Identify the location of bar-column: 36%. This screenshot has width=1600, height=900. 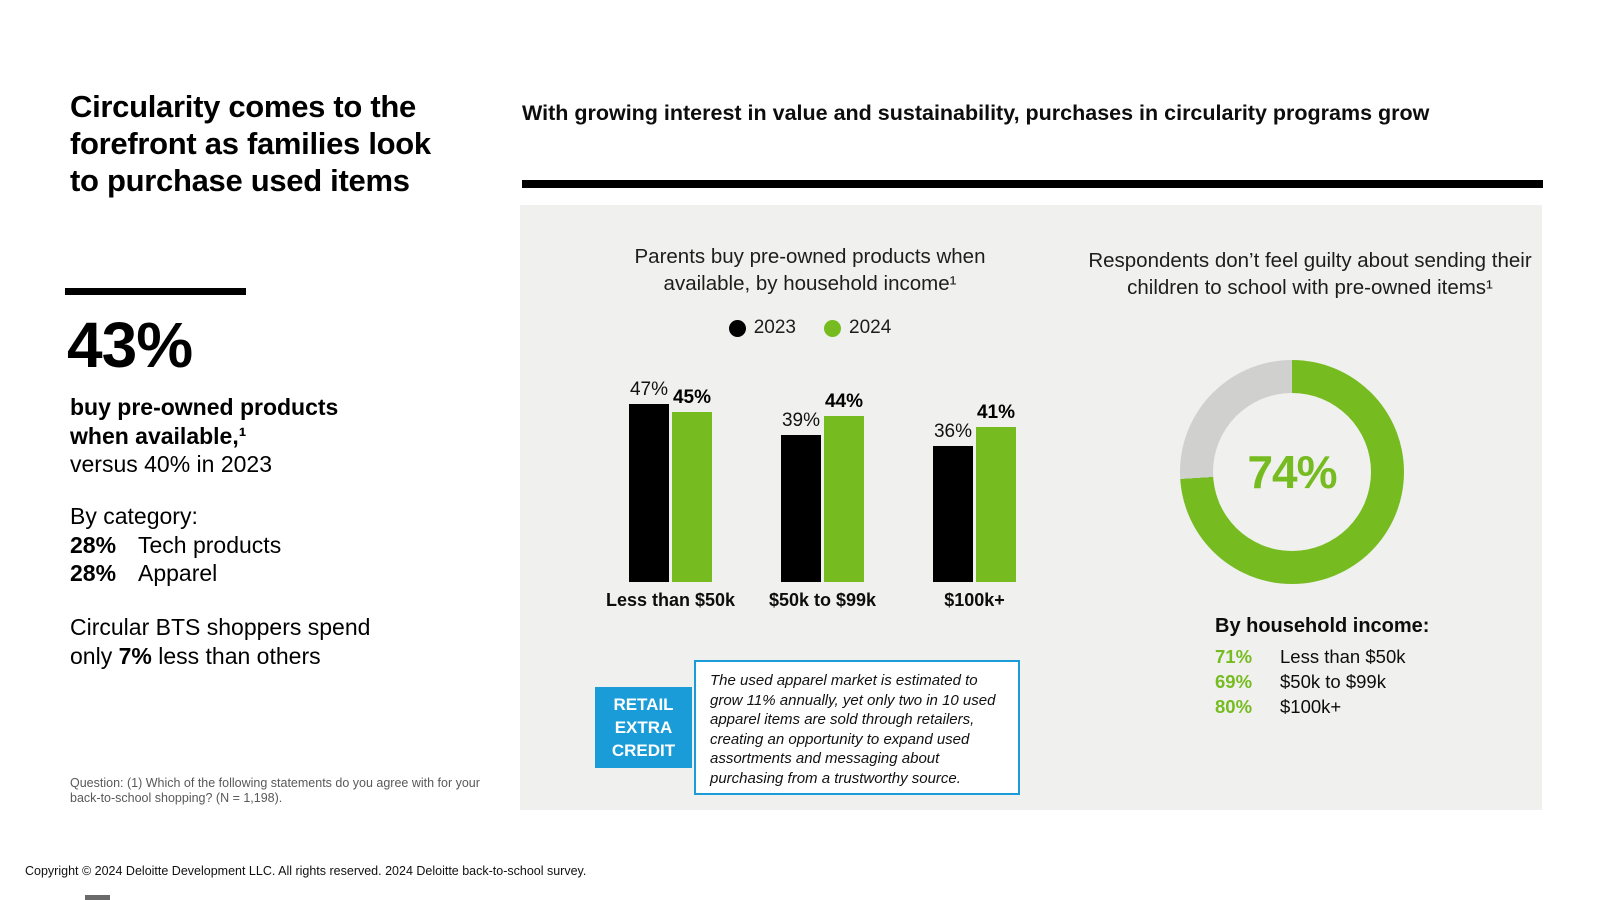
(953, 501).